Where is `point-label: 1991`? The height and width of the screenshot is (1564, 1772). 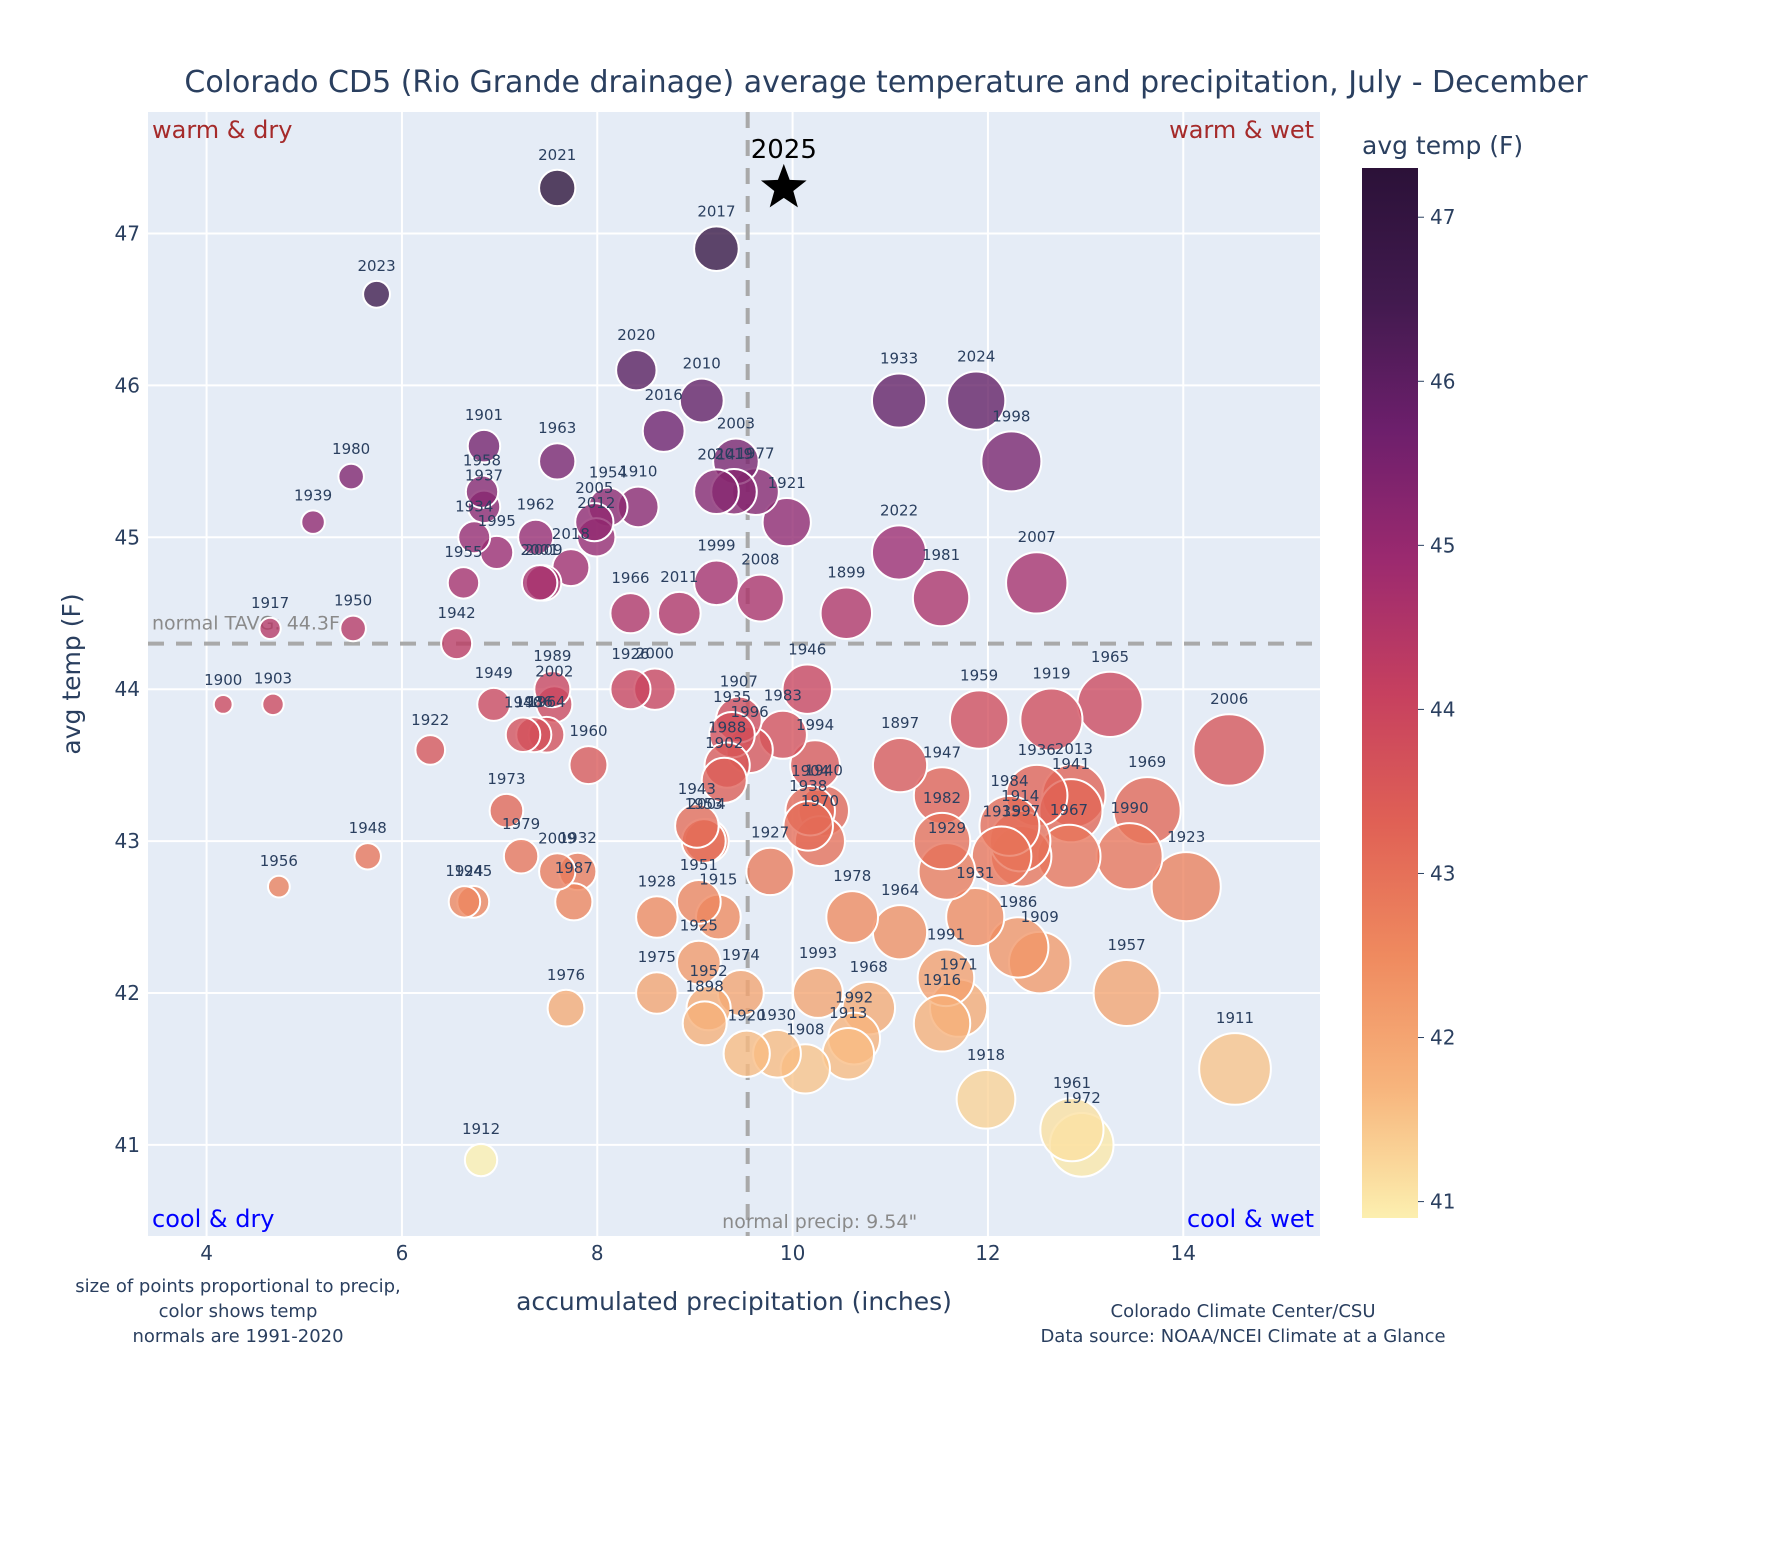 point-label: 1991 is located at coordinates (946, 934).